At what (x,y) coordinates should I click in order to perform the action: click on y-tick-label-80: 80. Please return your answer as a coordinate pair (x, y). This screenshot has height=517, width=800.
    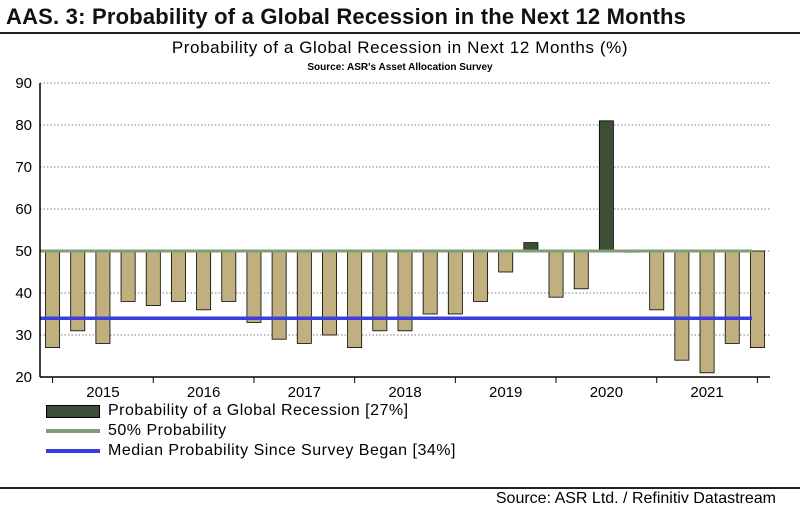
    Looking at the image, I should click on (23, 125).